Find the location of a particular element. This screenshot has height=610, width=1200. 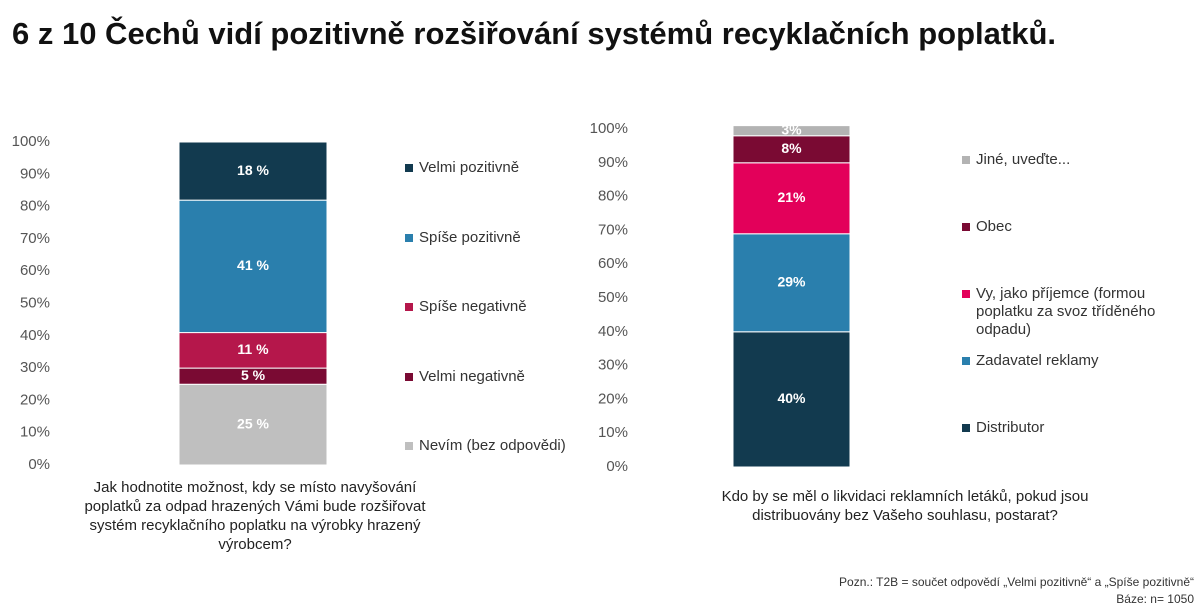

base-note: Báze: n= 1050 is located at coordinates (1155, 599).